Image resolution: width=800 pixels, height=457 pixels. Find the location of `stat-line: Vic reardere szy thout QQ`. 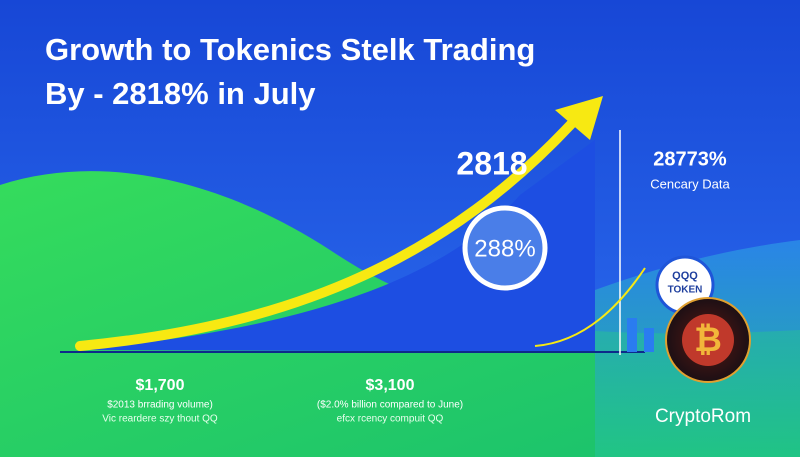

stat-line: Vic reardere szy thout QQ is located at coordinates (160, 419).